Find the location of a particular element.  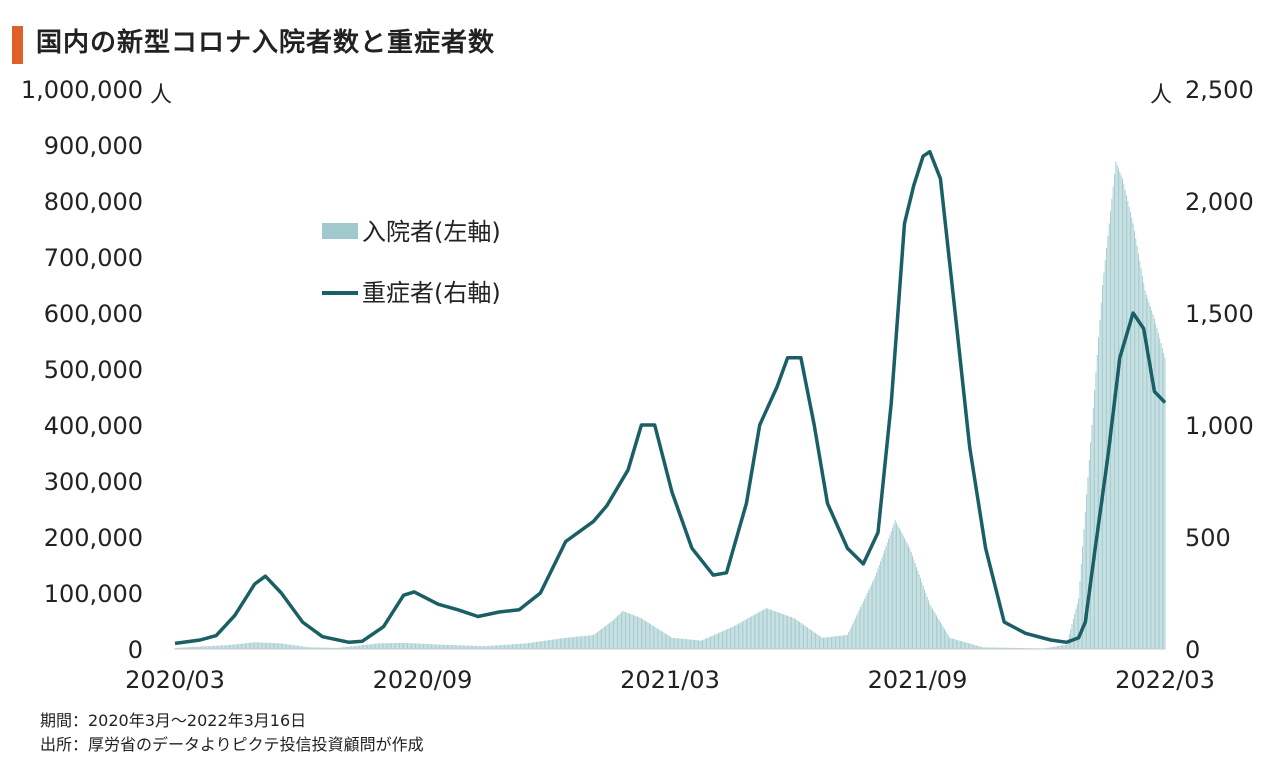

left-tick-label: 700,000 is located at coordinates (93, 258).